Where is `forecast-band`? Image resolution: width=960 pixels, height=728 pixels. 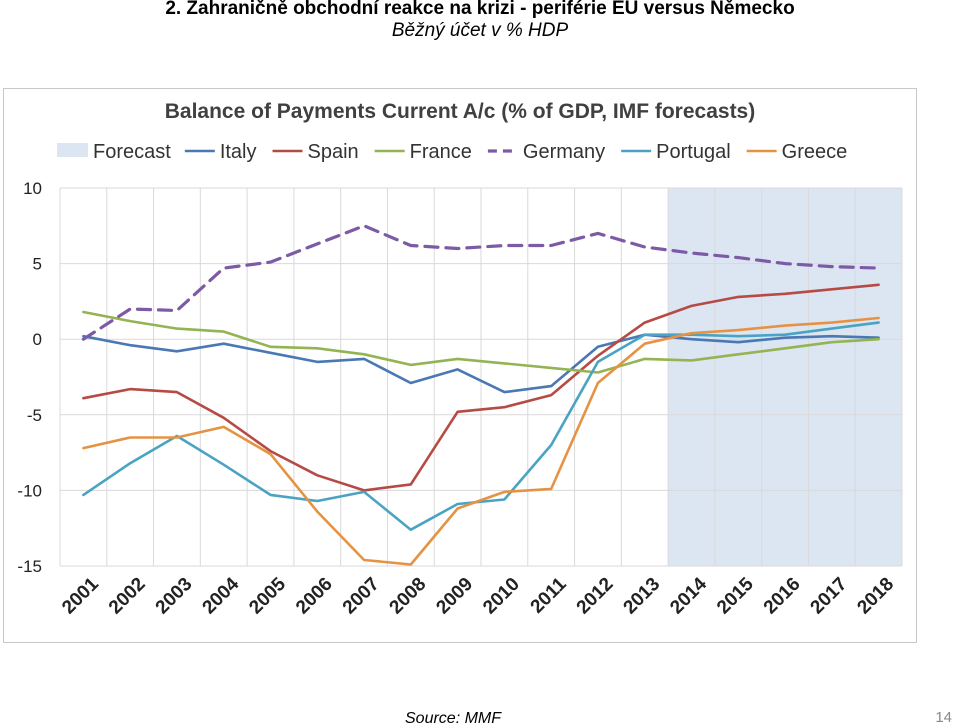
forecast-band is located at coordinates (785, 377).